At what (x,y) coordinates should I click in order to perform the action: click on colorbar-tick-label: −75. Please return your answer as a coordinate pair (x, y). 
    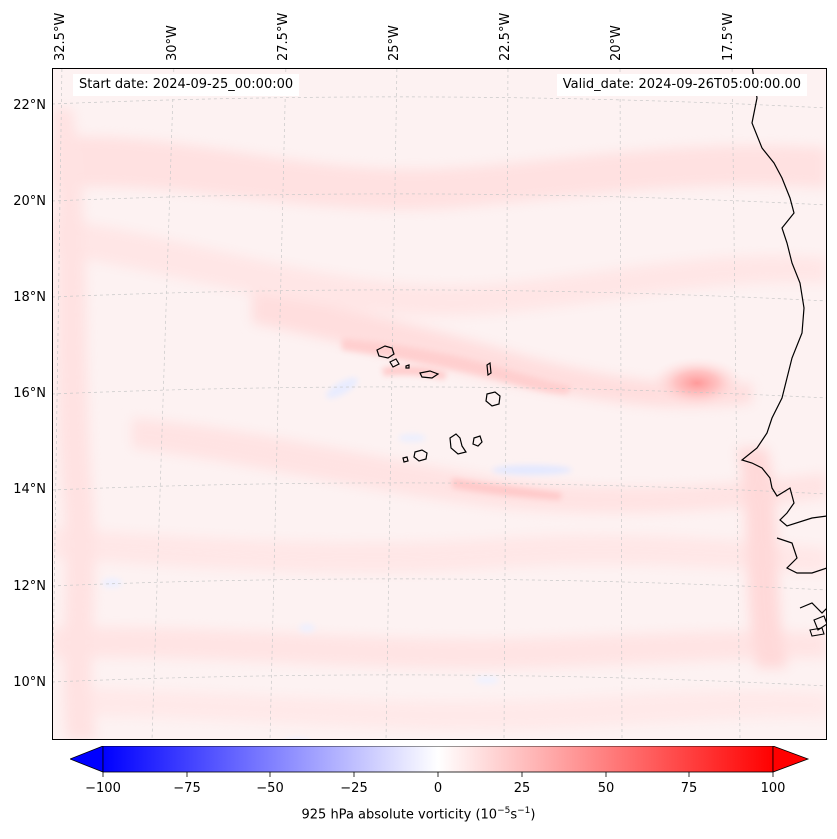
    Looking at the image, I should click on (187, 788).